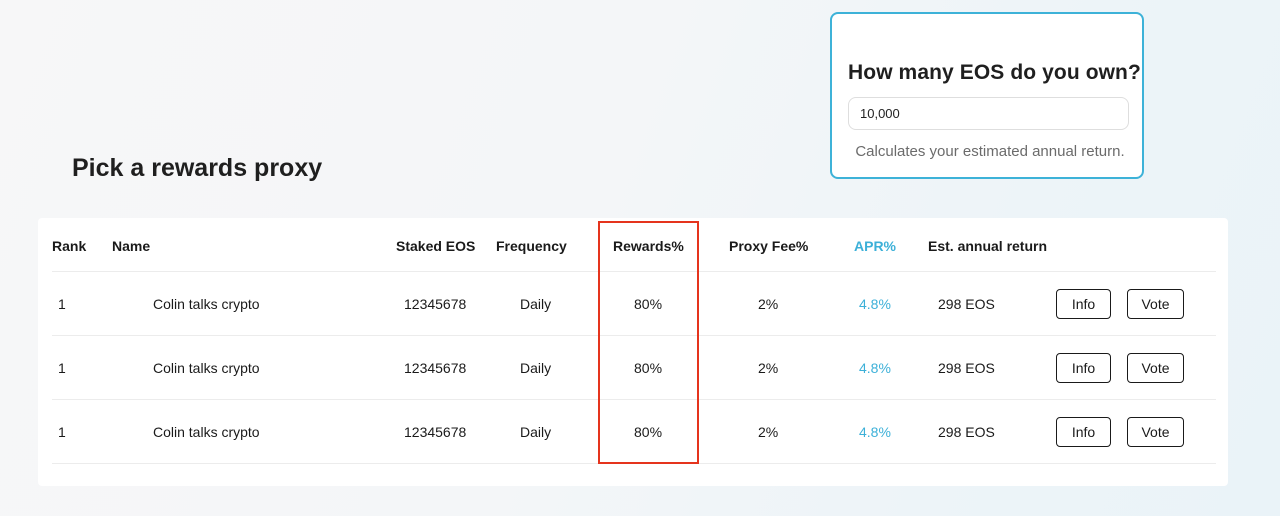 The height and width of the screenshot is (516, 1280). What do you see at coordinates (648, 246) in the screenshot?
I see `header-rewards: Rewards%` at bounding box center [648, 246].